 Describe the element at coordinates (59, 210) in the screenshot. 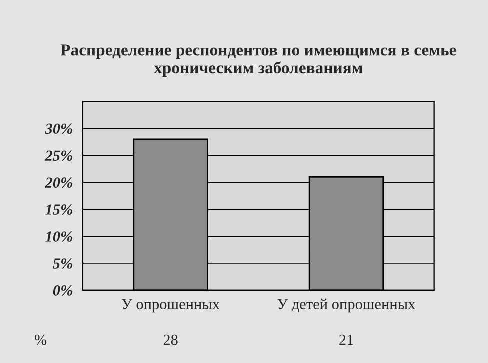

I see `y-tick-label: 15%` at that location.